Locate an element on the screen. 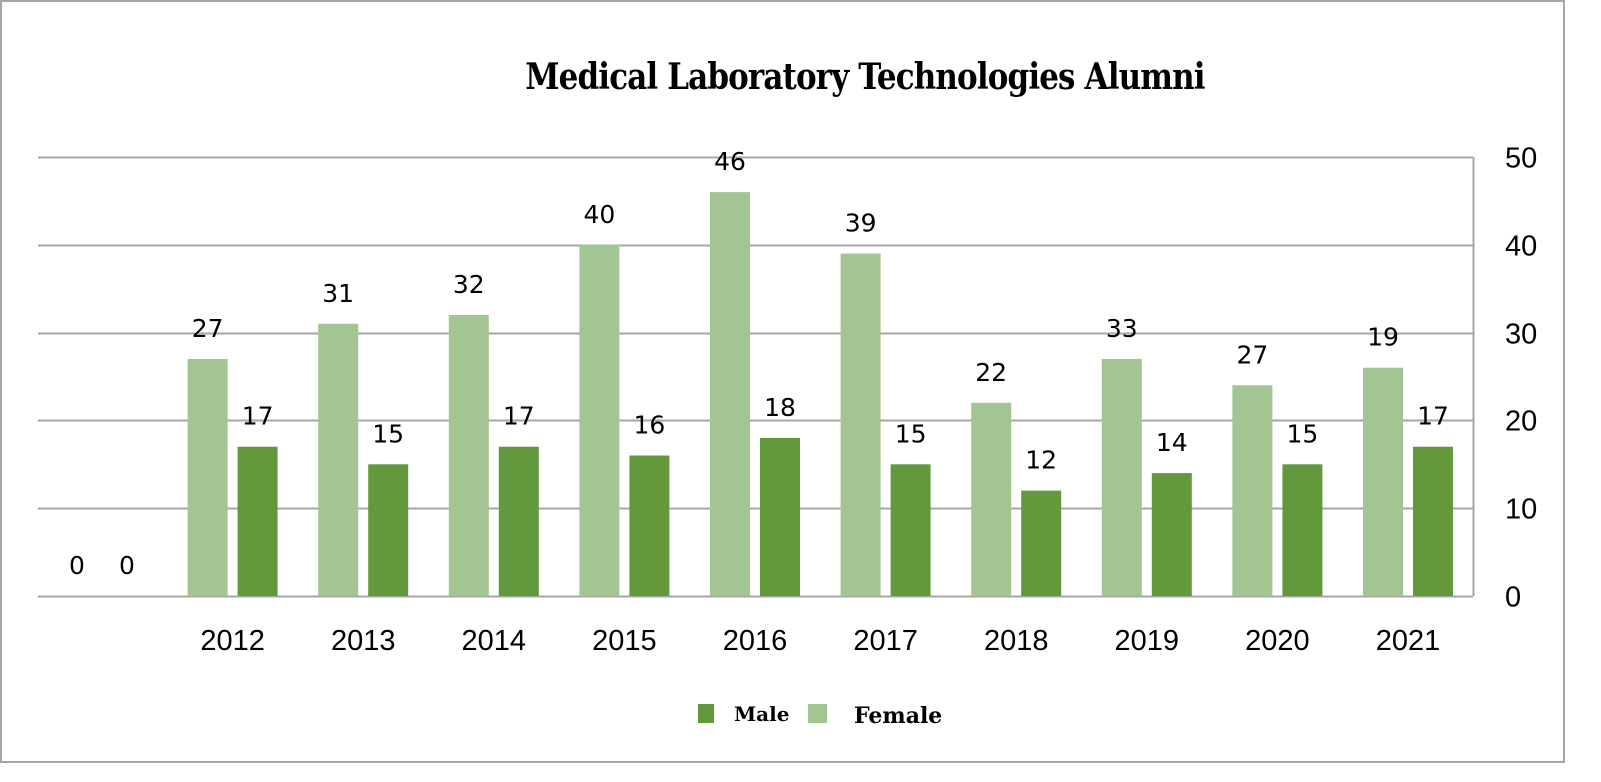 This screenshot has width=1601, height=782. bar-male-2012 is located at coordinates (257, 521).